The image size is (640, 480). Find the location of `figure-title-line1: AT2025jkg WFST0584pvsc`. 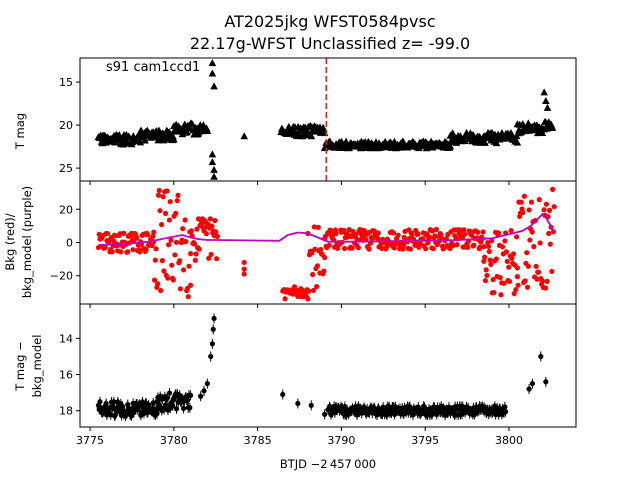

figure-title-line1: AT2025jkg WFST0584pvsc is located at coordinates (329, 21).